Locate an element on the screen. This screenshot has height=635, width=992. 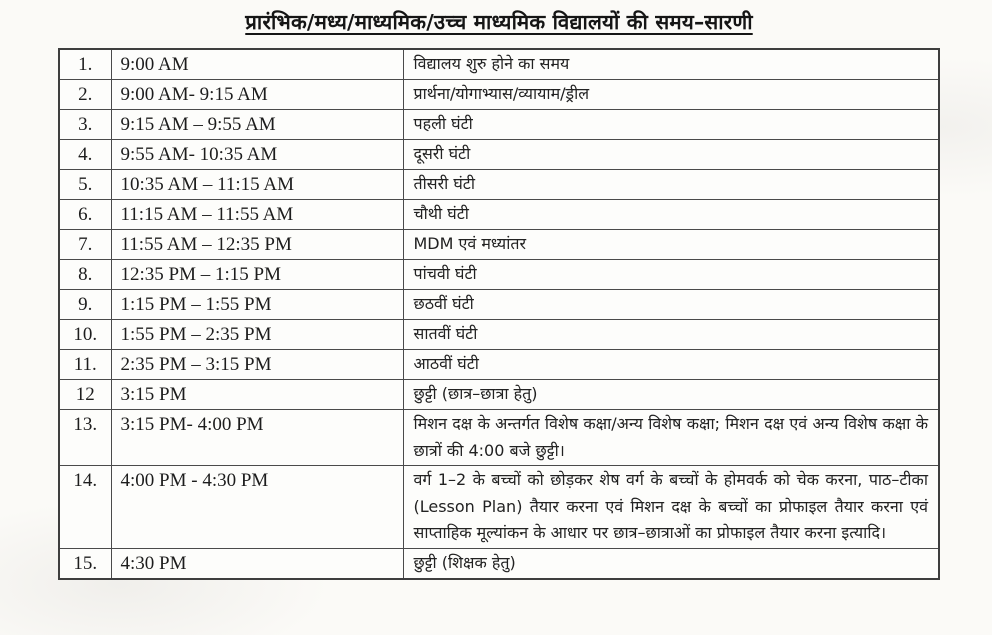
activity: प्रार्थना/योगाभ्यास/व्यायाम/ड्रील is located at coordinates (671, 94).